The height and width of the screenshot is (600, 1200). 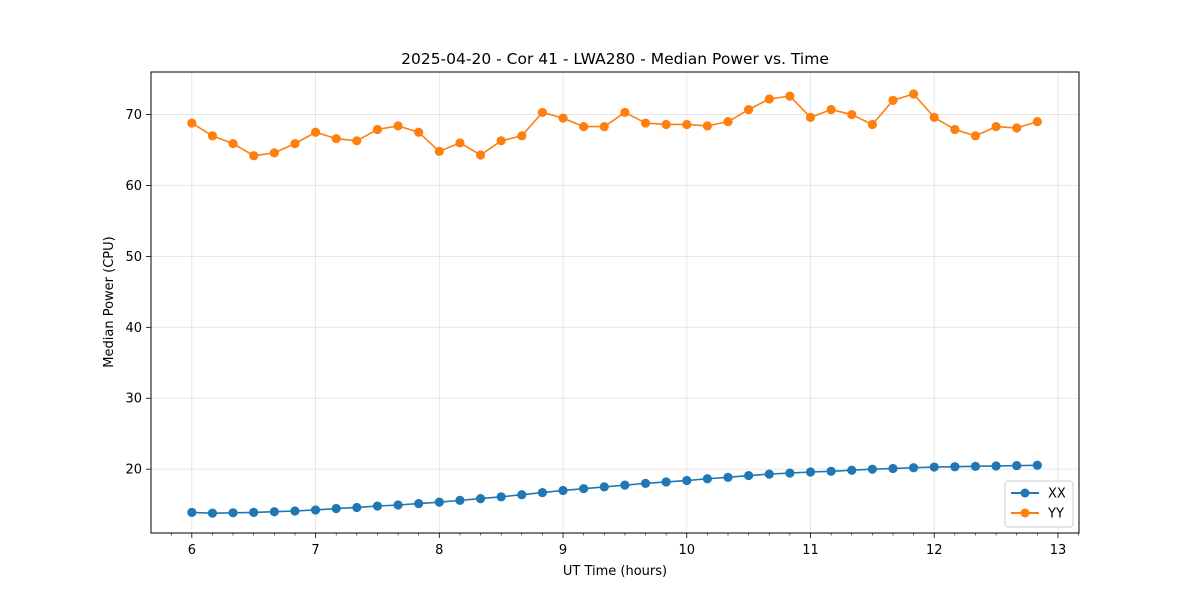 I want to click on y-axis-label: Median Power (CPU), so click(x=109, y=301).